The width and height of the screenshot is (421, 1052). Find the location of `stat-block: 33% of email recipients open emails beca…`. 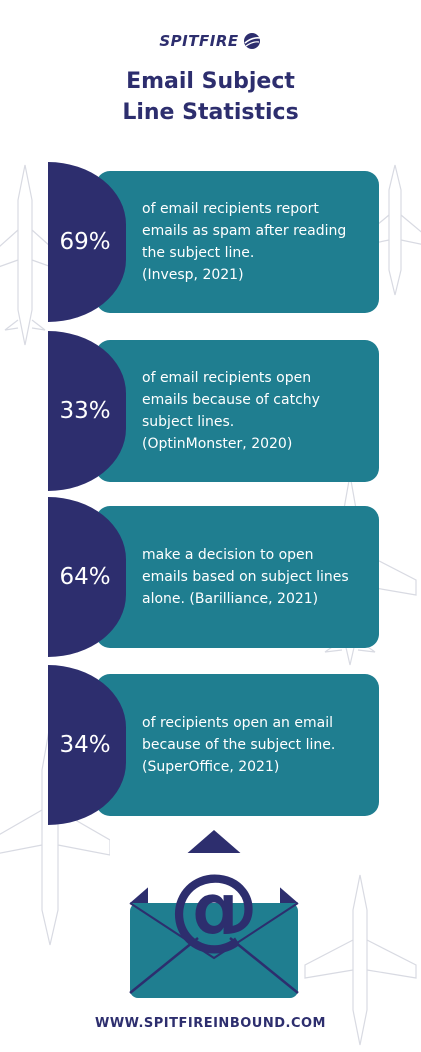

stat-block: 33% of email recipients open emails beca… is located at coordinates (213, 411).